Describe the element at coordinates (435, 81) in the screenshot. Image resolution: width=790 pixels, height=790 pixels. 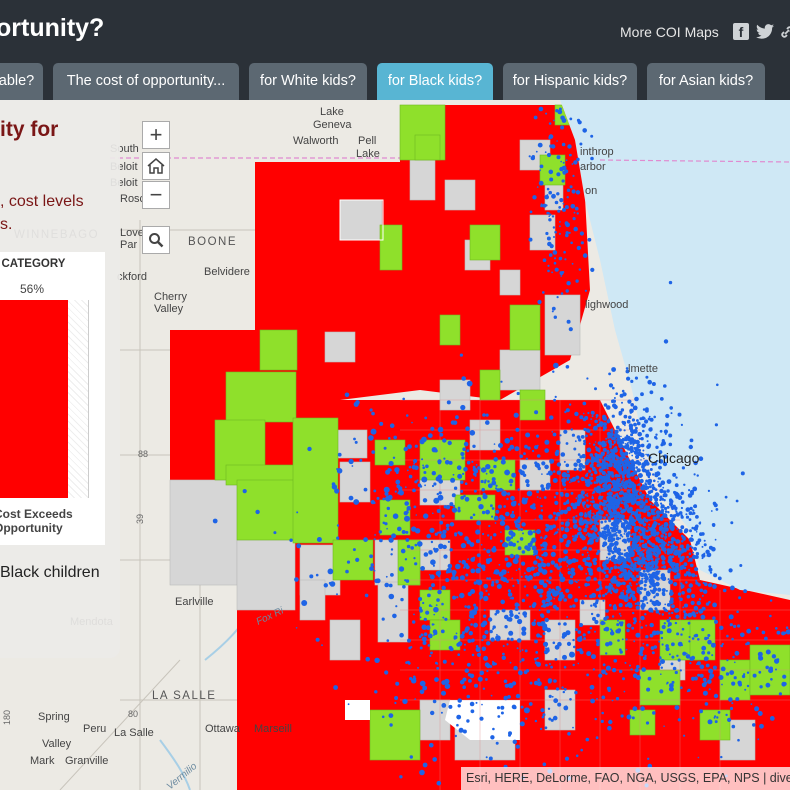
I see `tab-black-kids: for Black kids?` at that location.